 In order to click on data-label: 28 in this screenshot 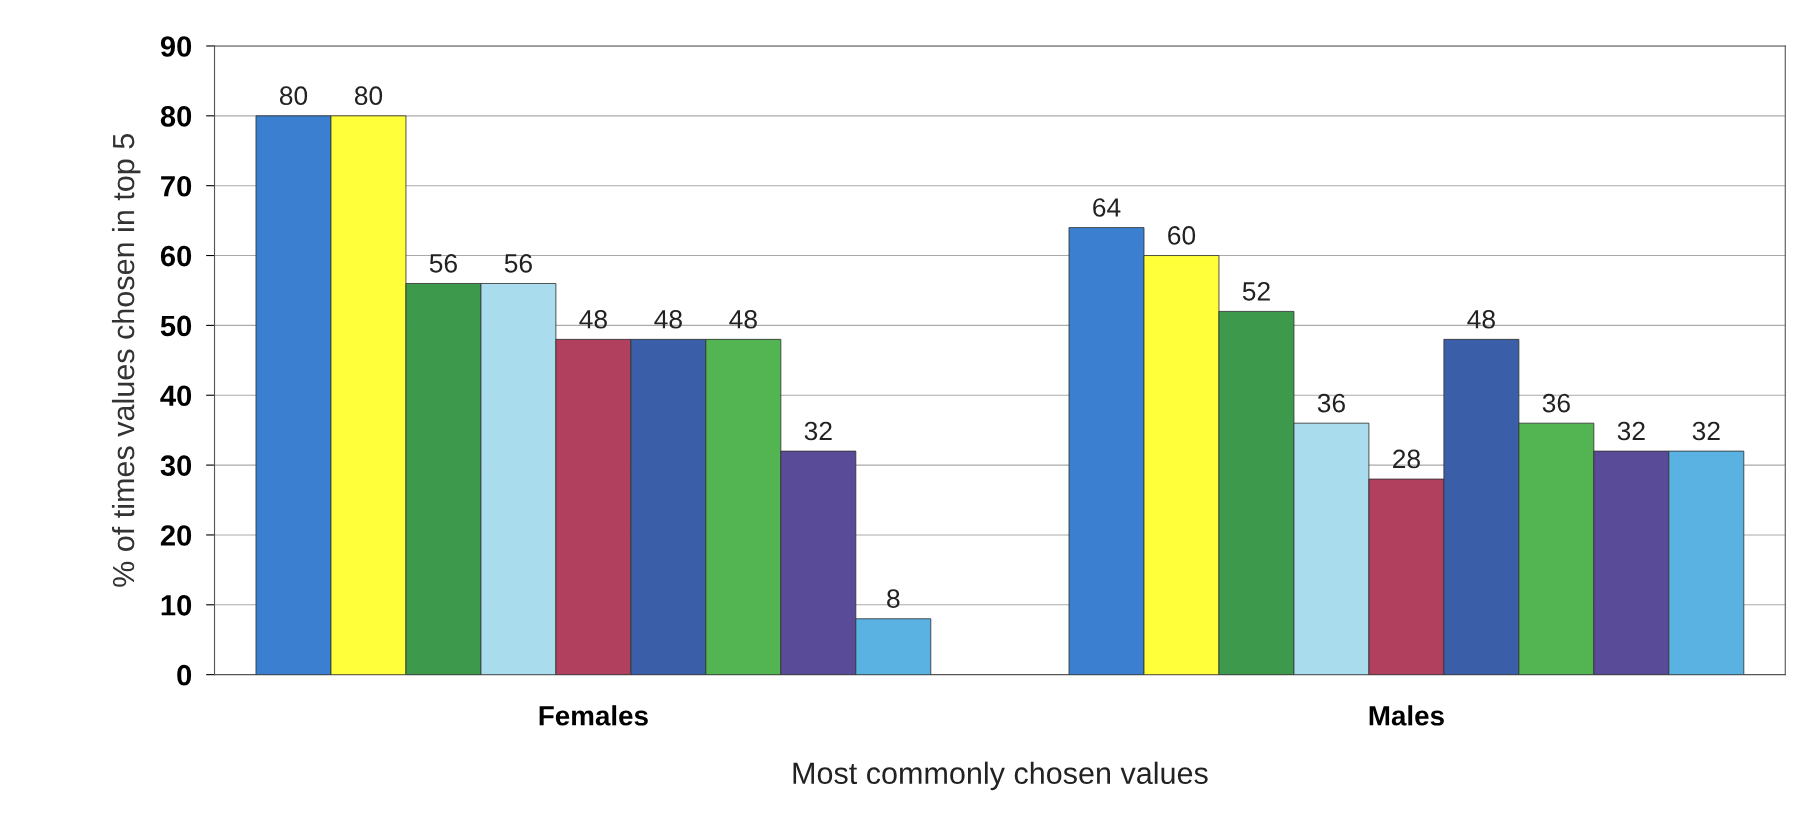, I will do `click(1406, 459)`.